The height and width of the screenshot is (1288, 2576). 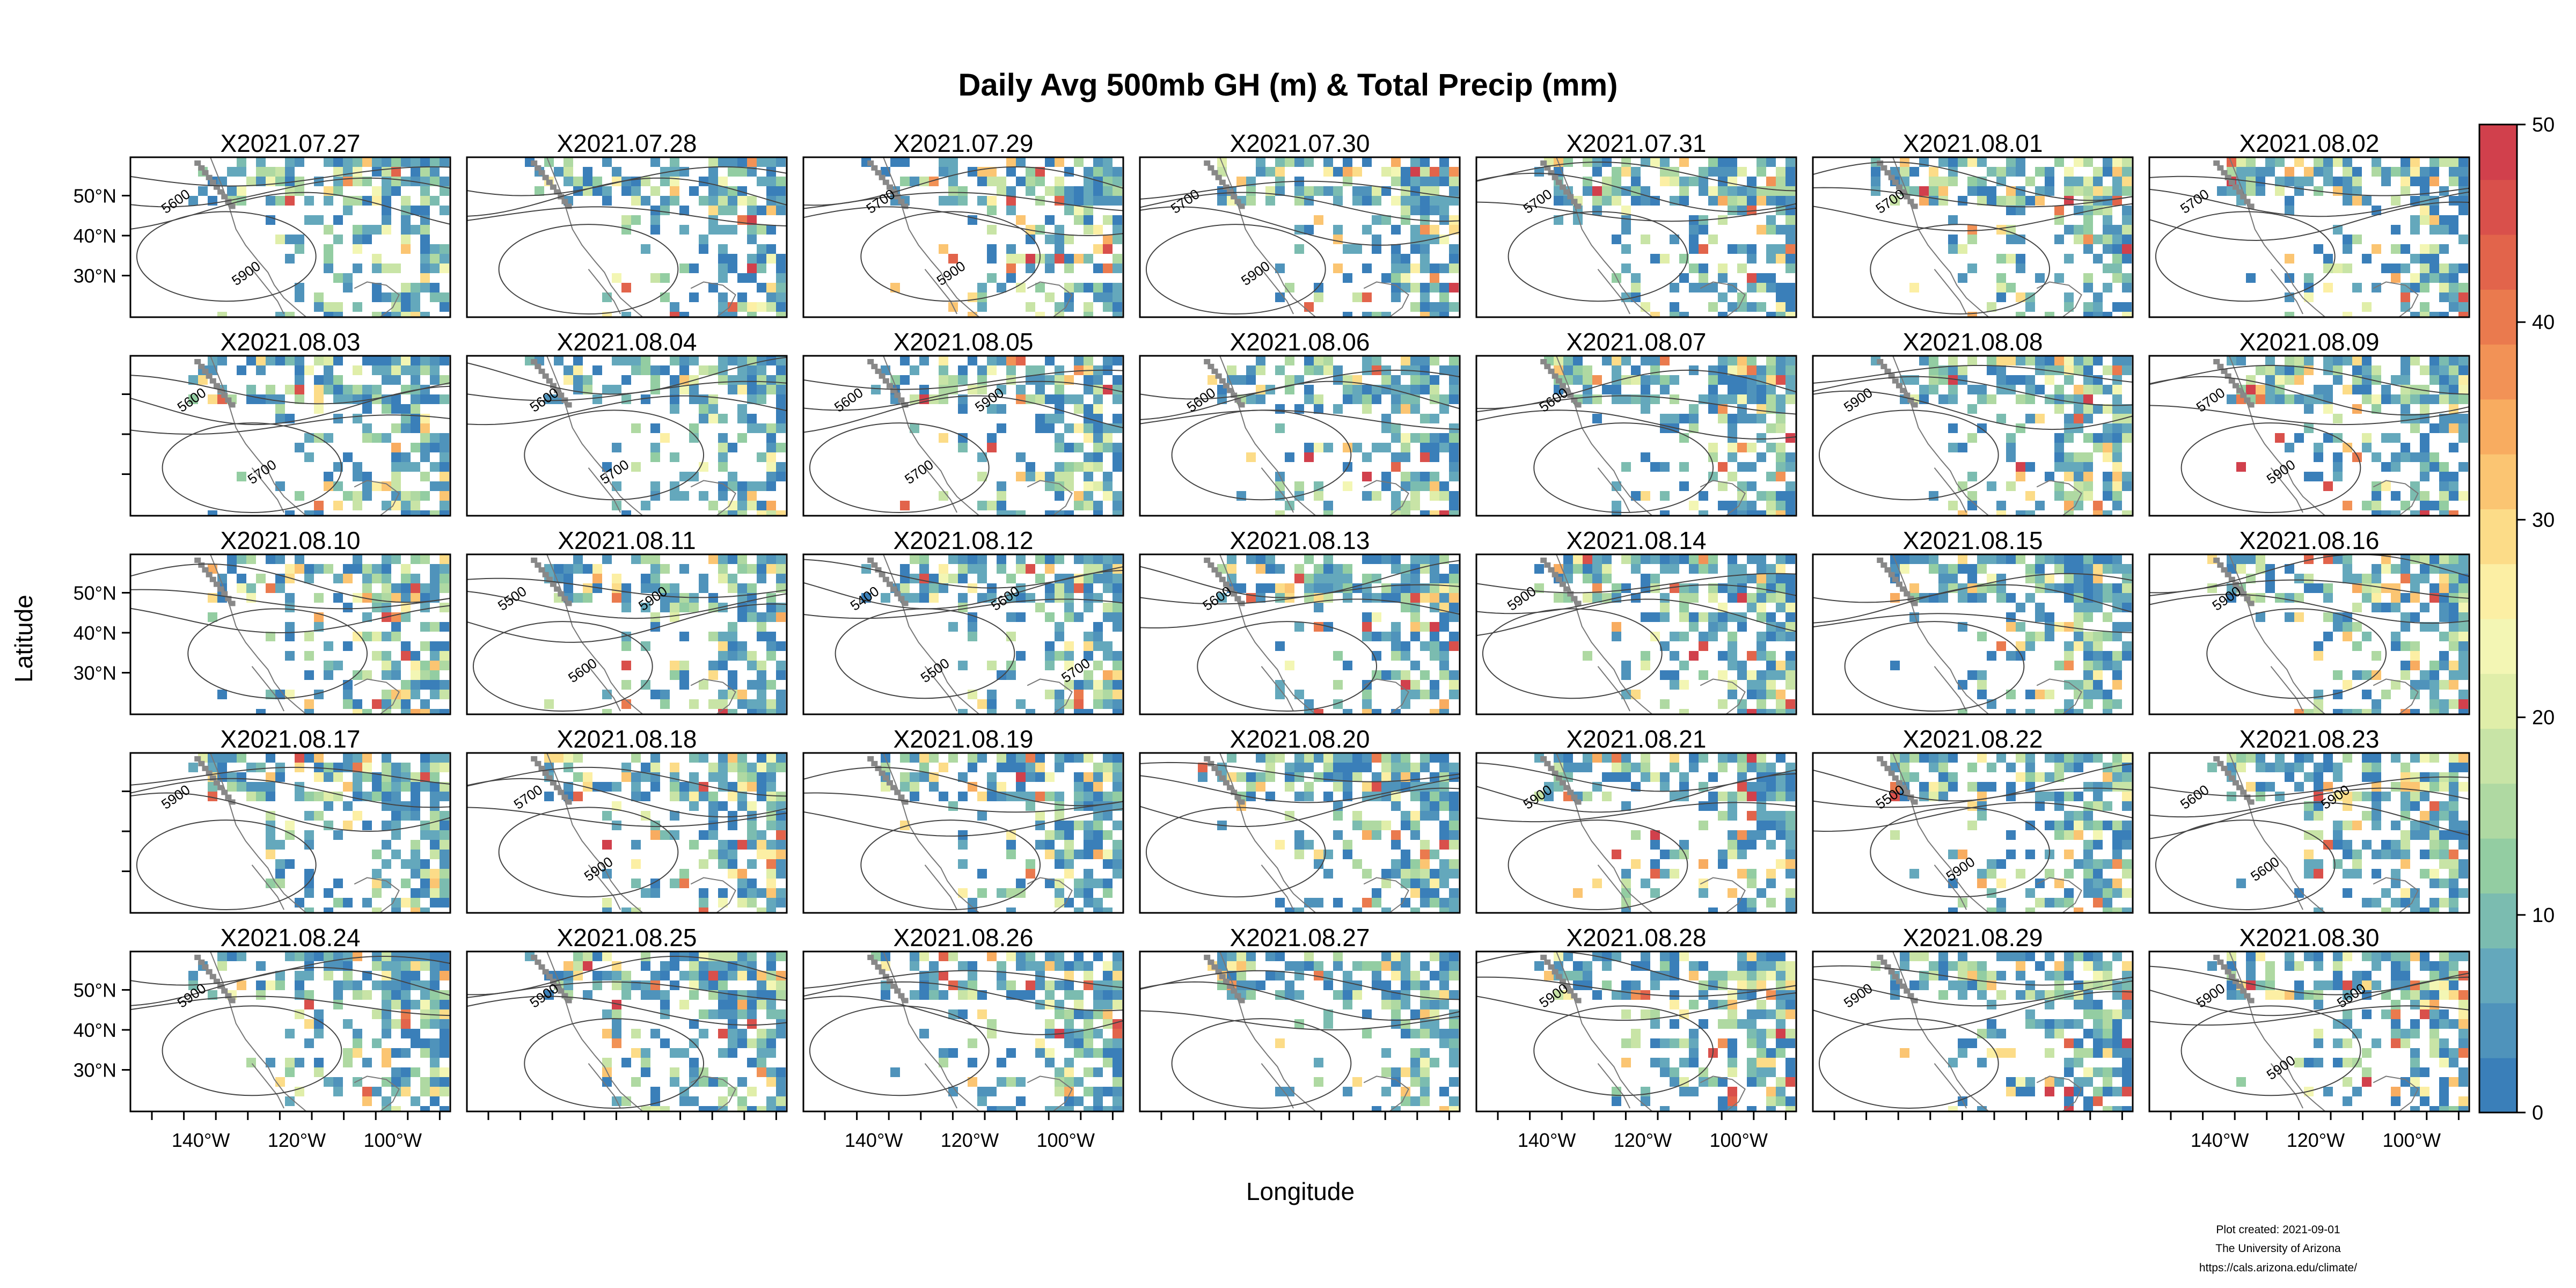 What do you see at coordinates (1235, 852) in the screenshot?
I see `height-contour` at bounding box center [1235, 852].